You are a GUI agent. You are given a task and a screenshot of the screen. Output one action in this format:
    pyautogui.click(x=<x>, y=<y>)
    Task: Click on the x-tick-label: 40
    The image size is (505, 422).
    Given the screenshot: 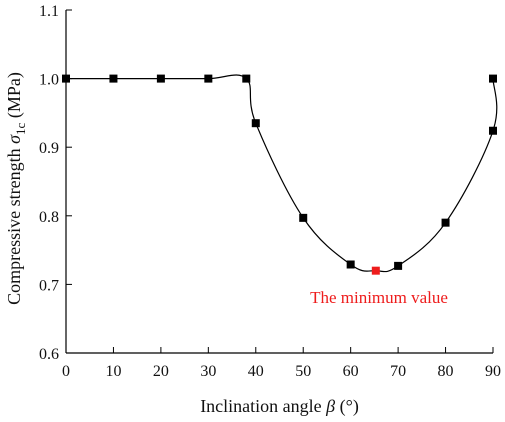 What is the action you would take?
    pyautogui.click(x=256, y=371)
    